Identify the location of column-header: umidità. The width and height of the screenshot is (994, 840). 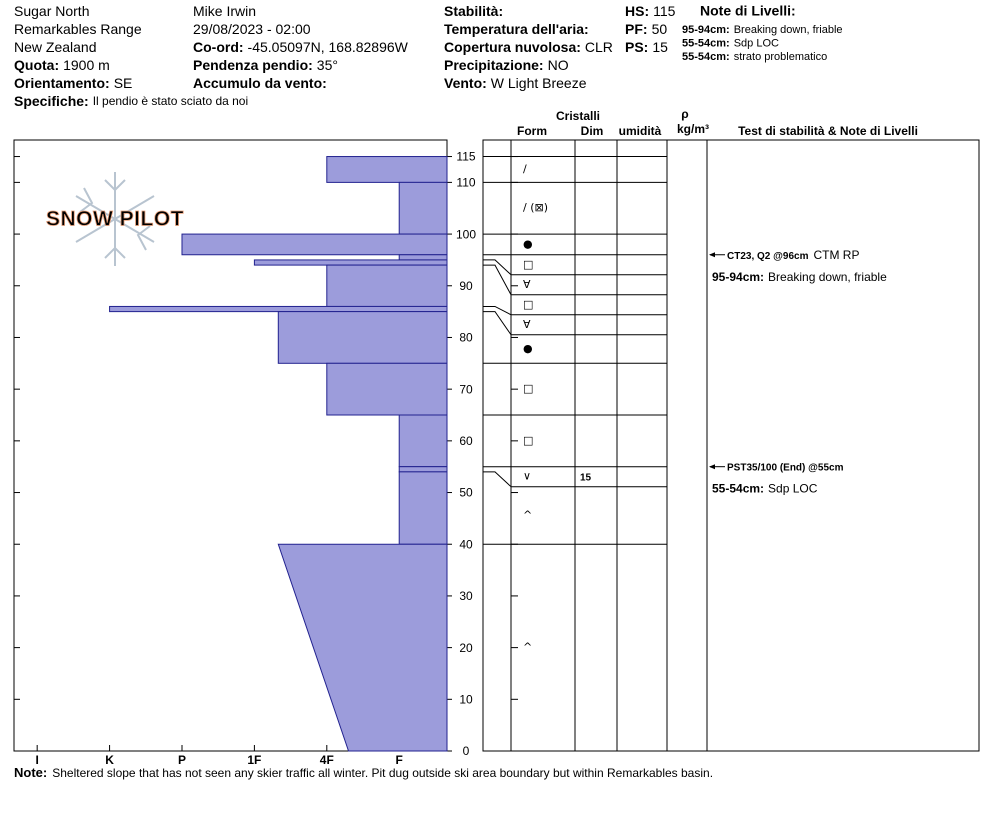
(640, 131).